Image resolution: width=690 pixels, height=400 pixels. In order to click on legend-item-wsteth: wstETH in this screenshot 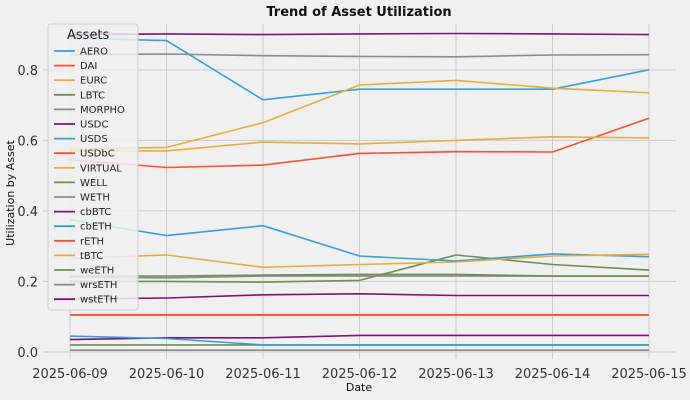, I will do `click(85, 300)`.